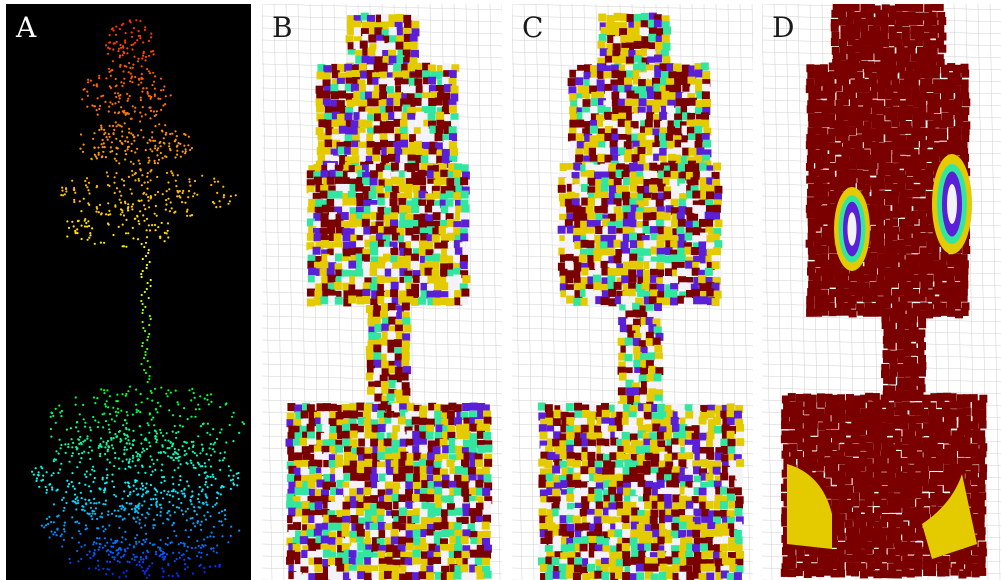  Describe the element at coordinates (26, 27) in the screenshot. I see `panel-label-a: A` at that location.